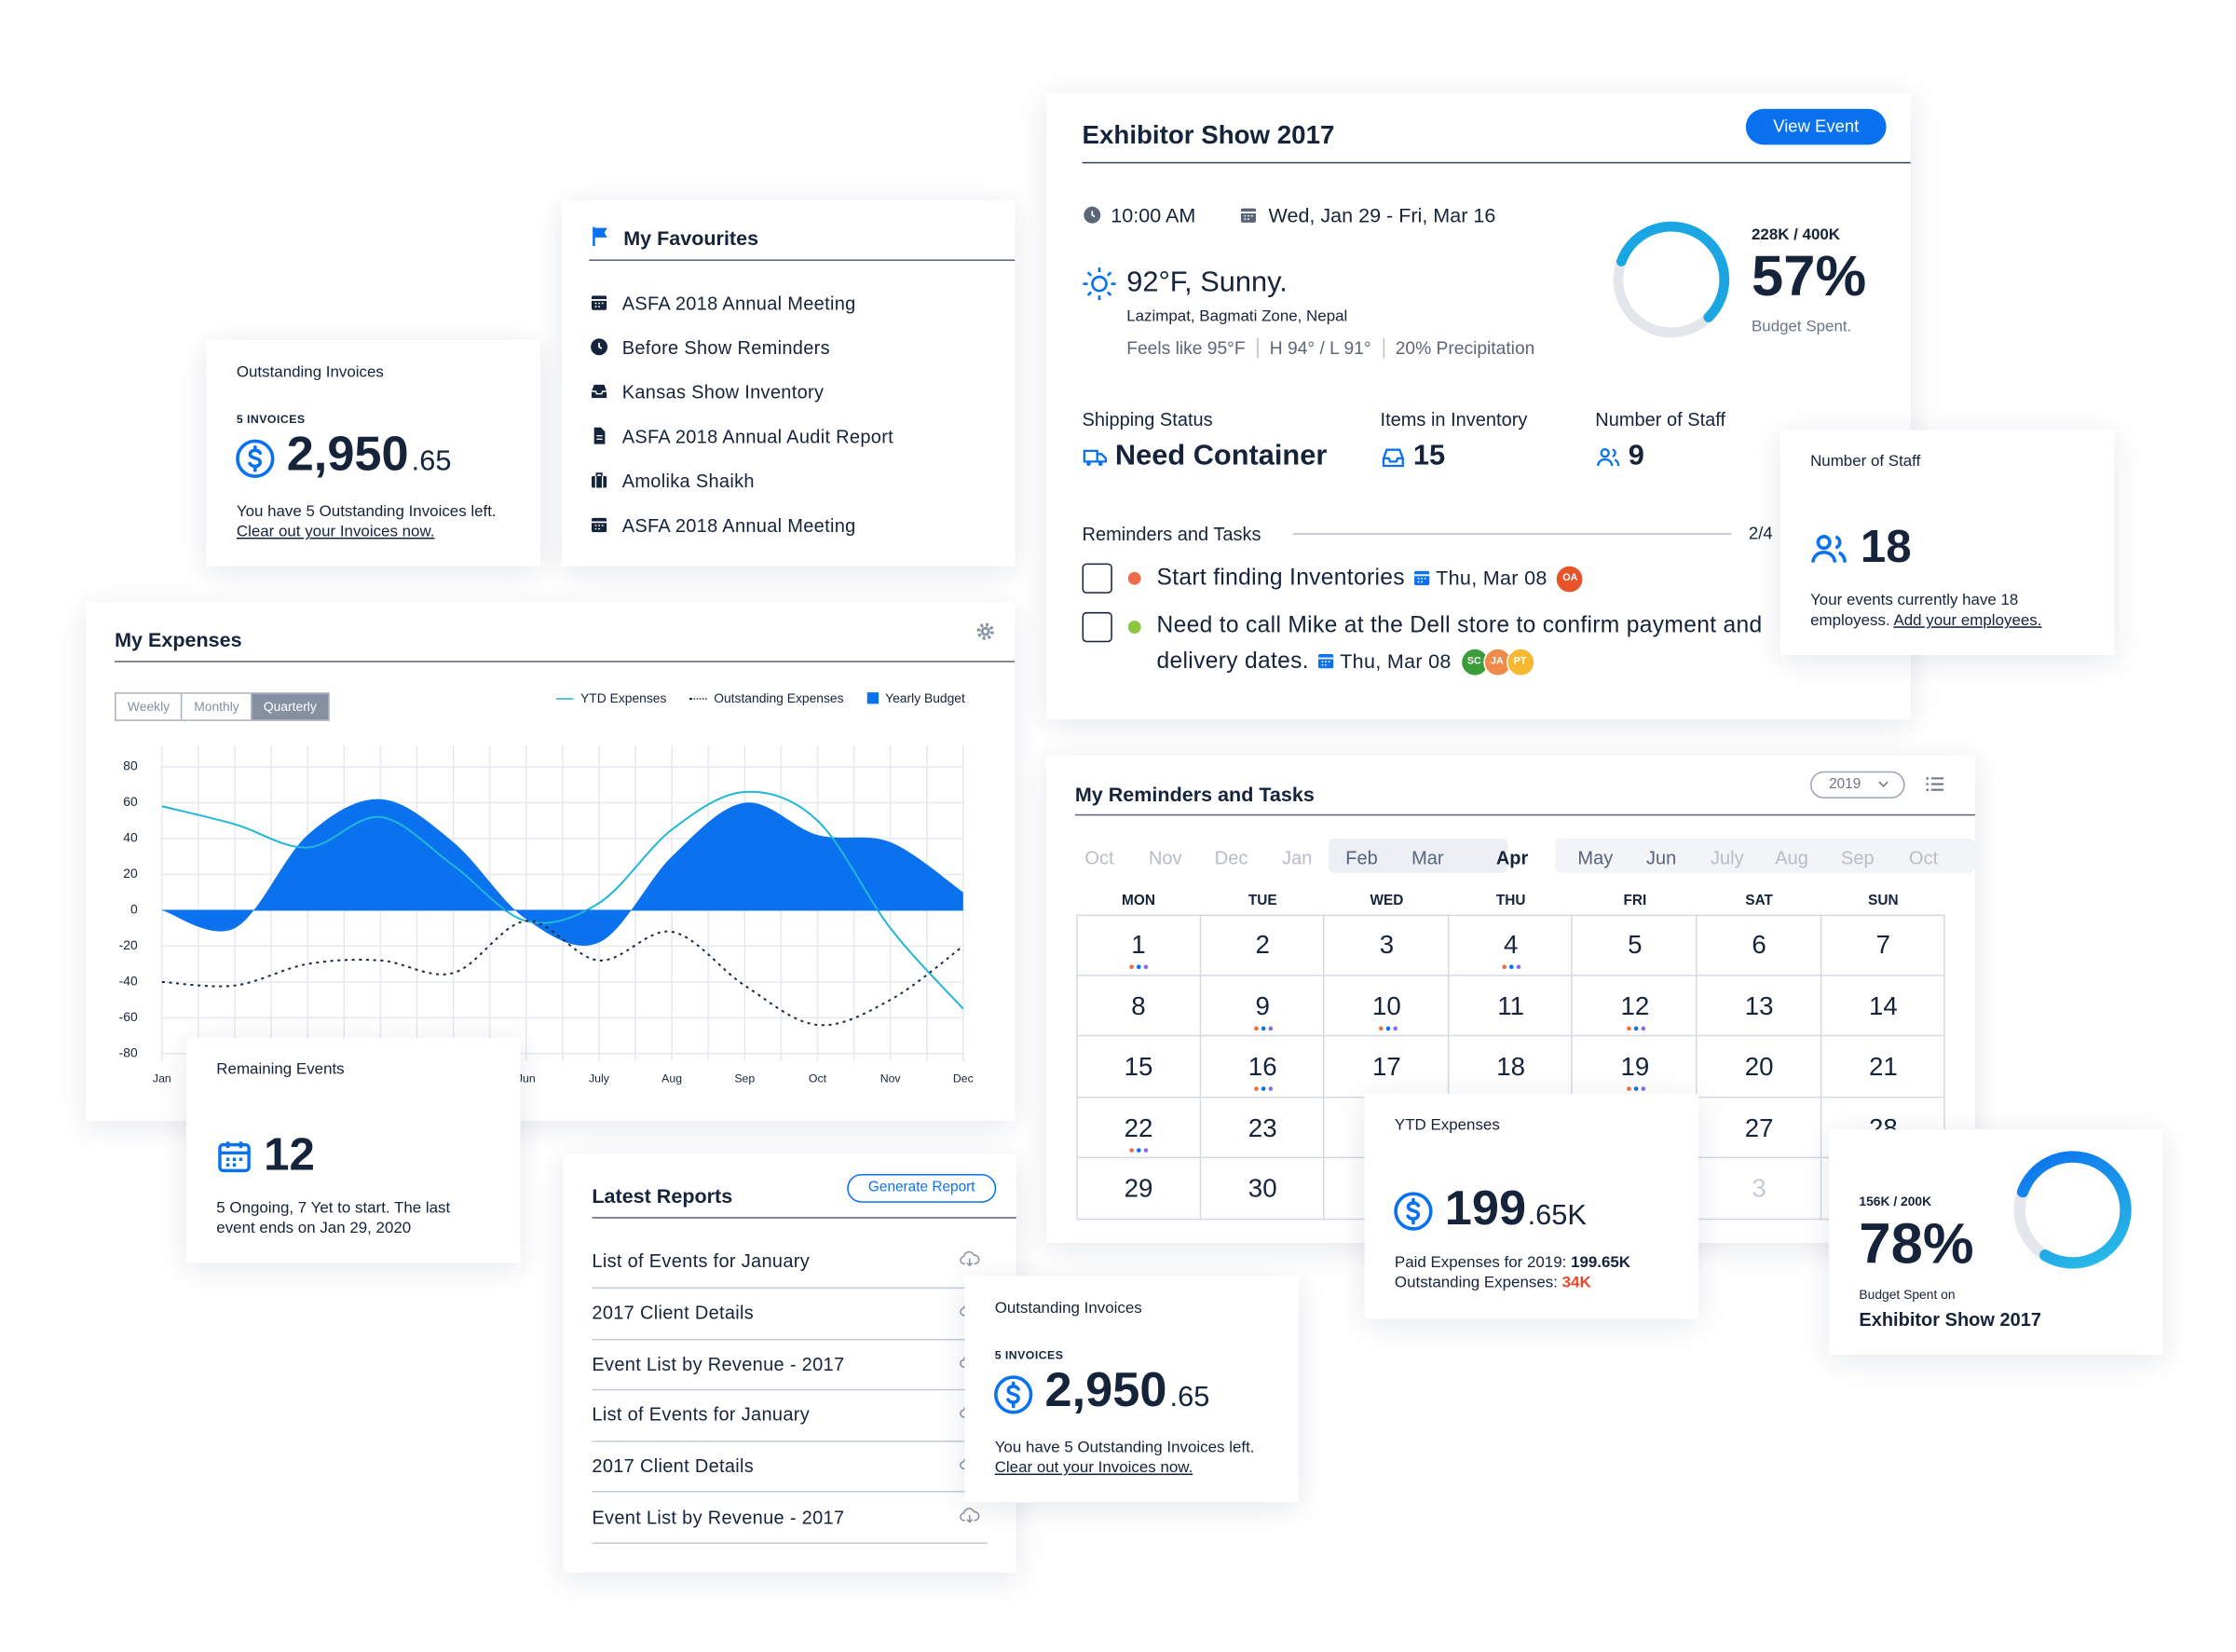 The width and height of the screenshot is (2236, 1652). I want to click on favourite-item: Before Show Reminders, so click(725, 347).